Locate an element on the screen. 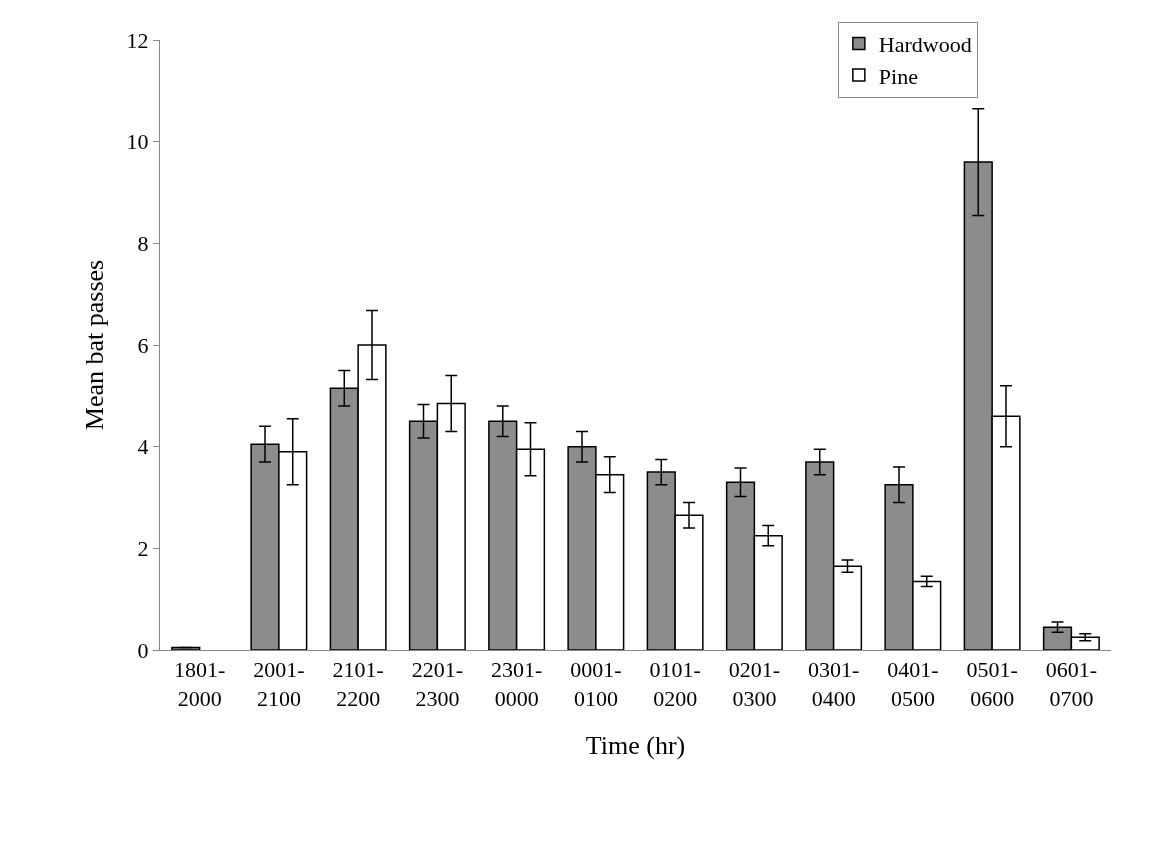  x-tick-label: 2301- 0000 is located at coordinates (516, 684).